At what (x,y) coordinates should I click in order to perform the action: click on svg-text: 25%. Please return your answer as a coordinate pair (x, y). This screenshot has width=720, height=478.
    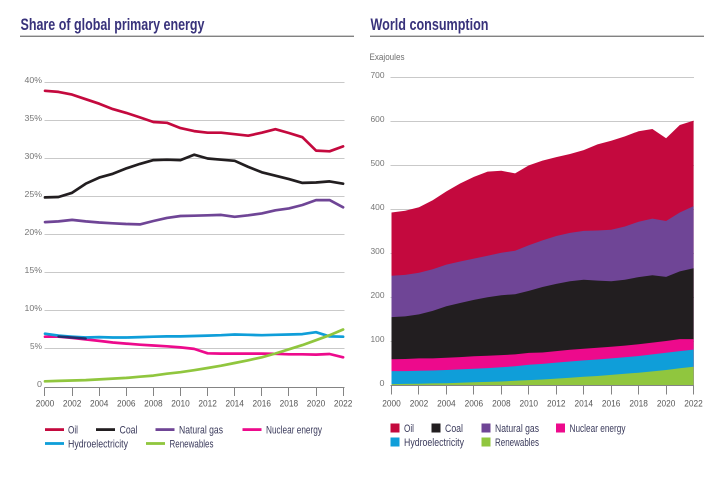
    Looking at the image, I should click on (34, 194).